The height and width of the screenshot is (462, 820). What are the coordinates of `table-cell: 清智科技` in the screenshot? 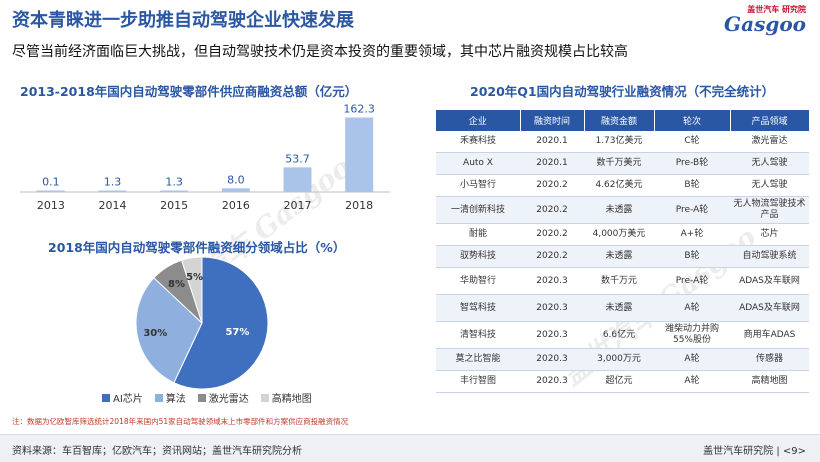 It's located at (478, 335).